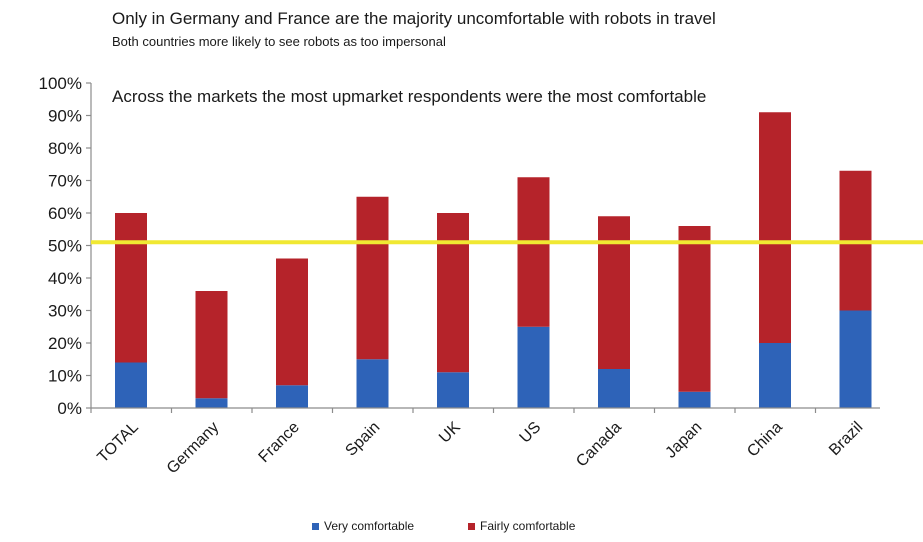 The width and height of the screenshot is (923, 542). What do you see at coordinates (211, 403) in the screenshot?
I see `bar-very-comfortable-germany` at bounding box center [211, 403].